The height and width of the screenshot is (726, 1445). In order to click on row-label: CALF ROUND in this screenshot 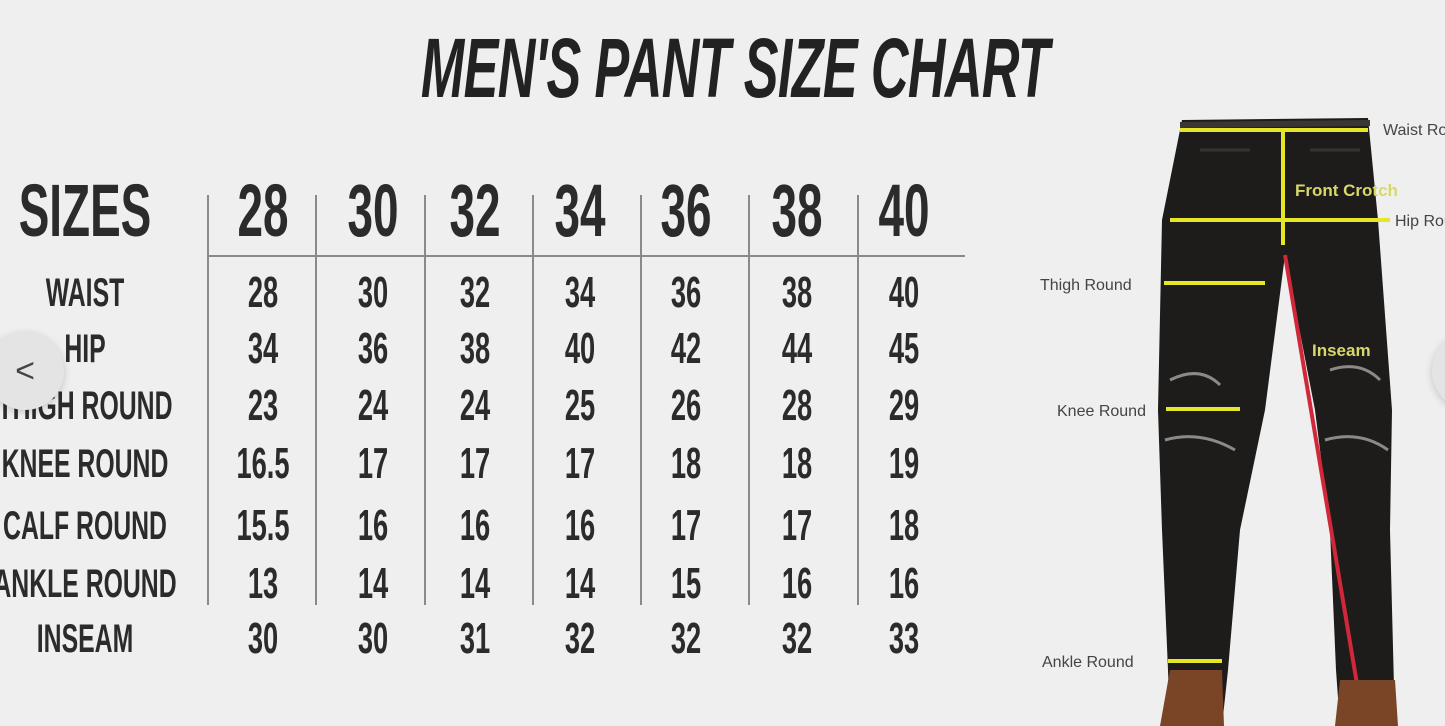, I will do `click(85, 526)`.